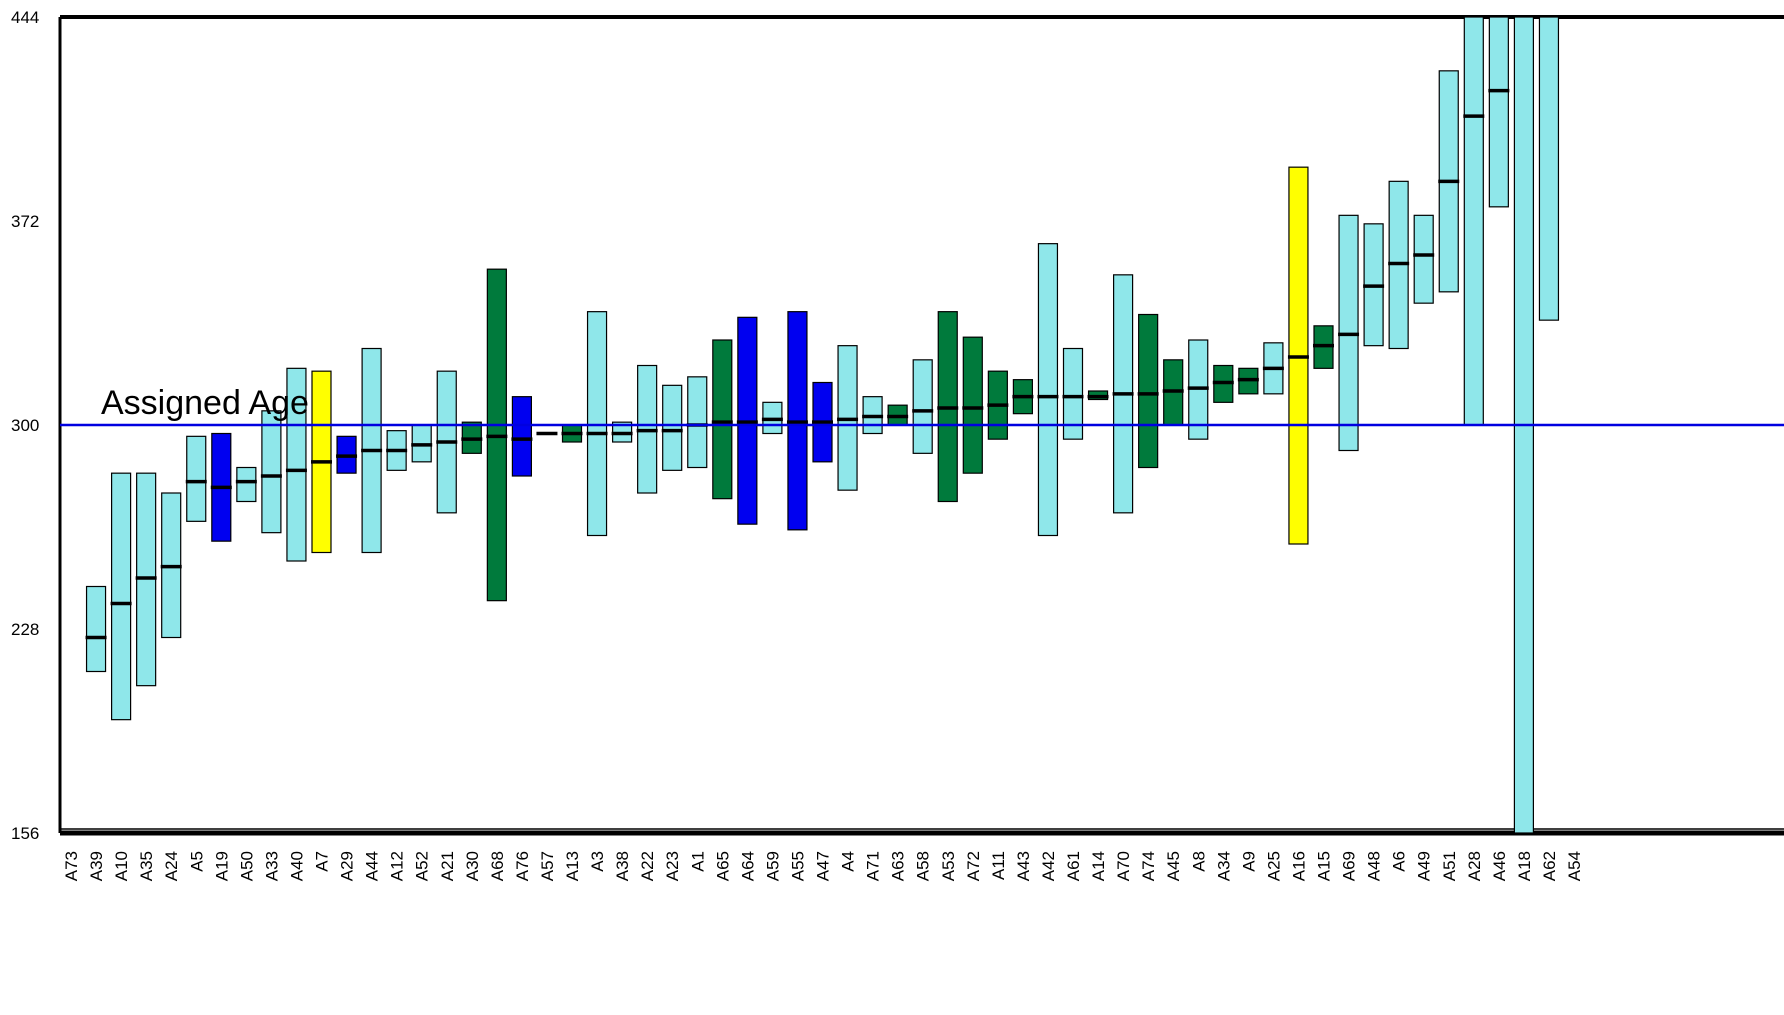 The image size is (1784, 1015). What do you see at coordinates (25, 833) in the screenshot?
I see `y-tick-label-156: 156` at bounding box center [25, 833].